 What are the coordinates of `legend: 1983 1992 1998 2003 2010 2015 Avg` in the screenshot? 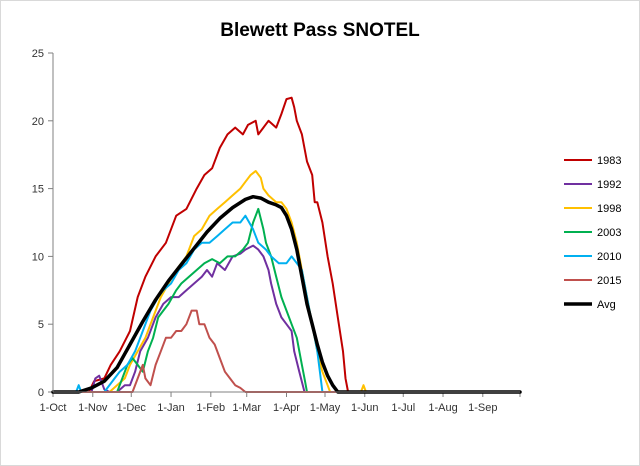 It's located at (592, 233).